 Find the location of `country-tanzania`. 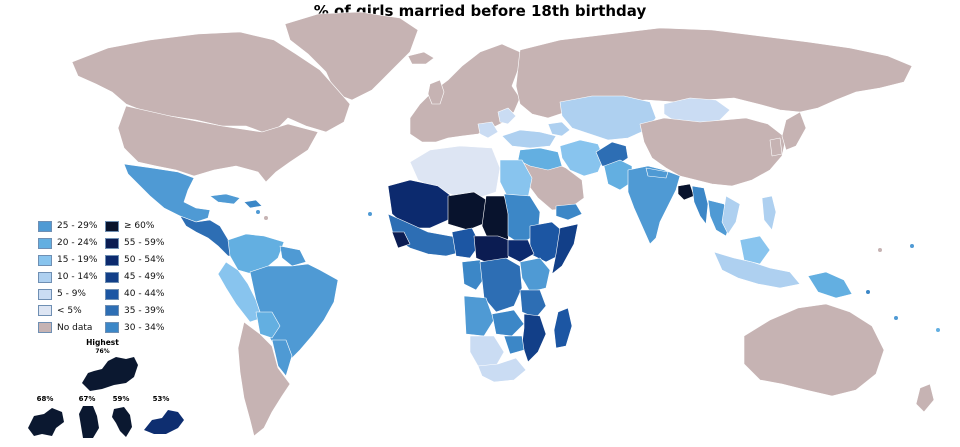

country-tanzania is located at coordinates (533, 304).